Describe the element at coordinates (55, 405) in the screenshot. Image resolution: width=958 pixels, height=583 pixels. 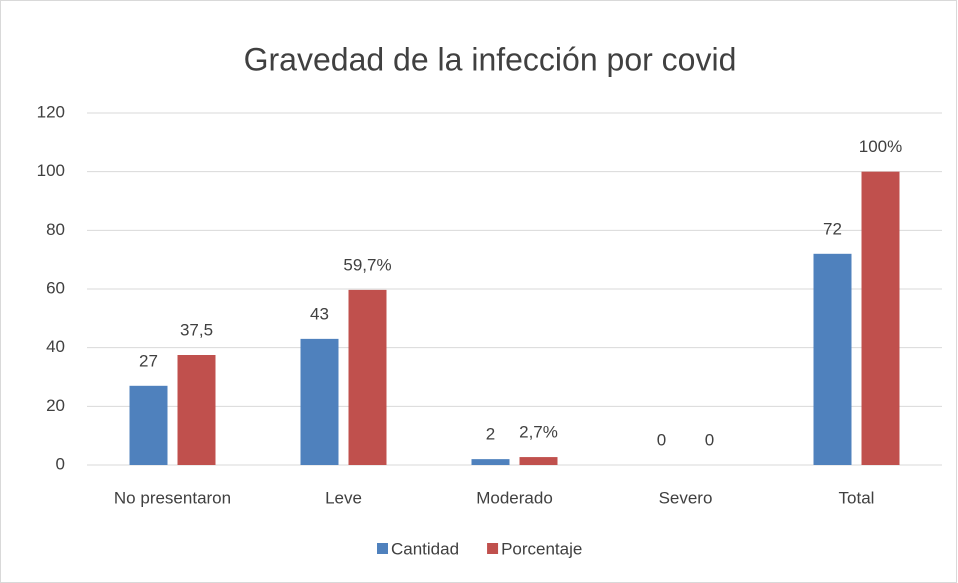
I see `y-tick-label: 20` at that location.